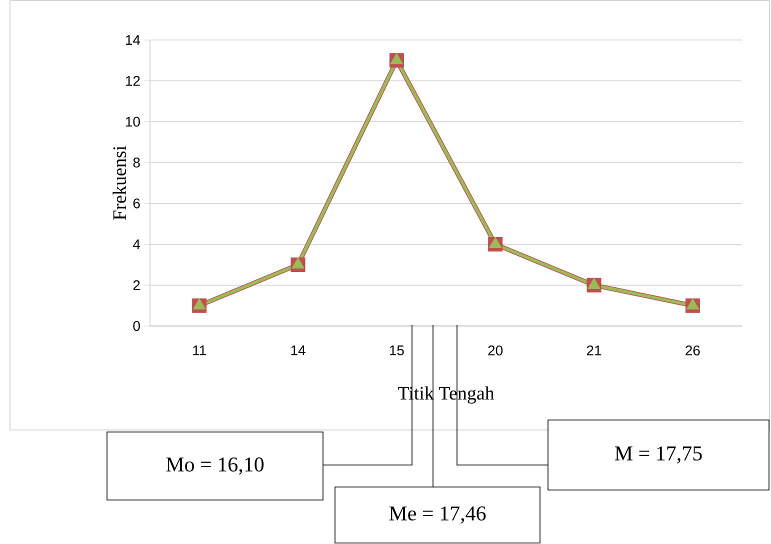 This screenshot has width=771, height=544. I want to click on y-tick-label: 12, so click(133, 81).